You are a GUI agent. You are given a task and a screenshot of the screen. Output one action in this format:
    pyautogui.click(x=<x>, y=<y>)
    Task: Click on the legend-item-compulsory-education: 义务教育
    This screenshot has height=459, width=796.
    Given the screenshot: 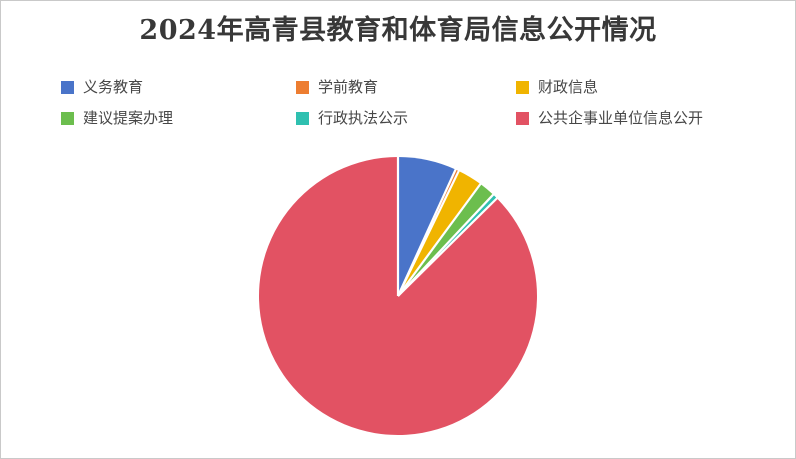 What is the action you would take?
    pyautogui.click(x=102, y=87)
    